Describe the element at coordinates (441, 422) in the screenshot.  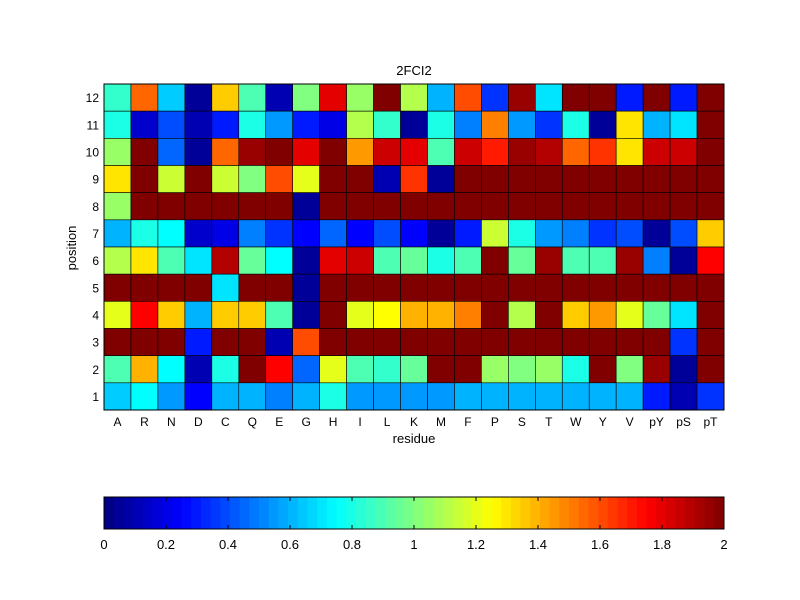
I see `x-tick-label: M` at that location.